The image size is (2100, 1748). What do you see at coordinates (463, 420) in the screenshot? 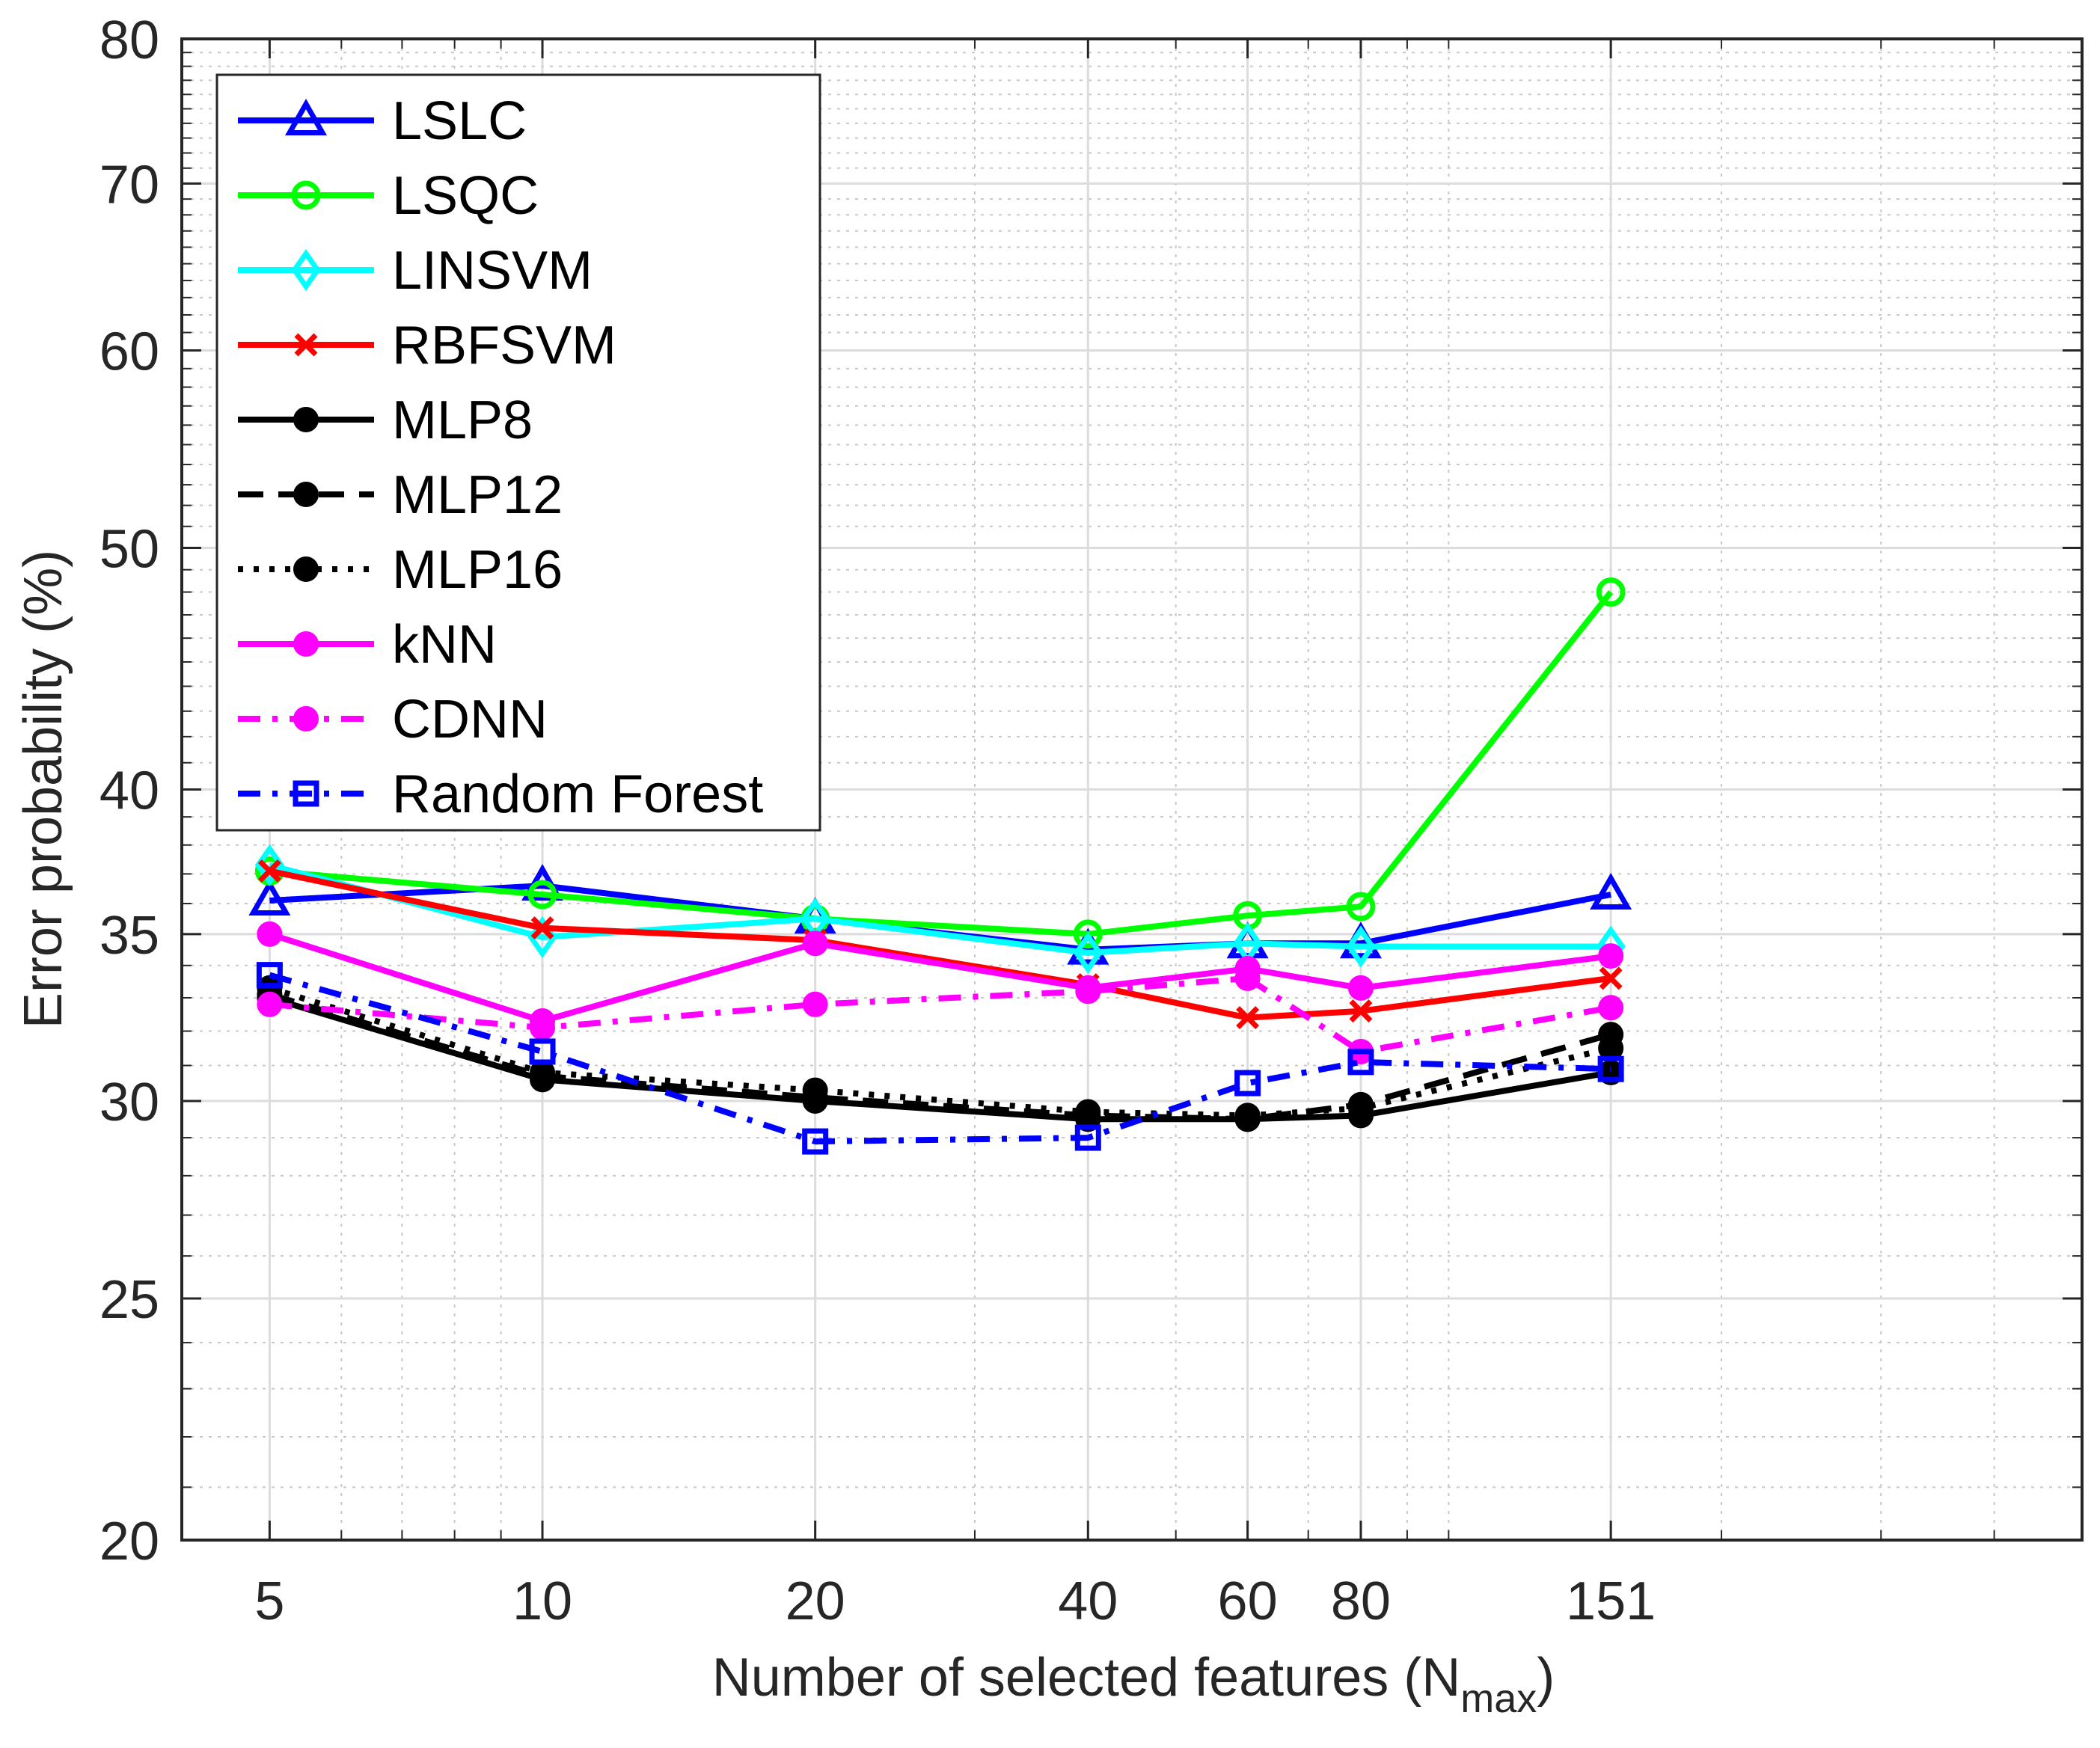
I see `legend-label-mlp8: MLP8` at bounding box center [463, 420].